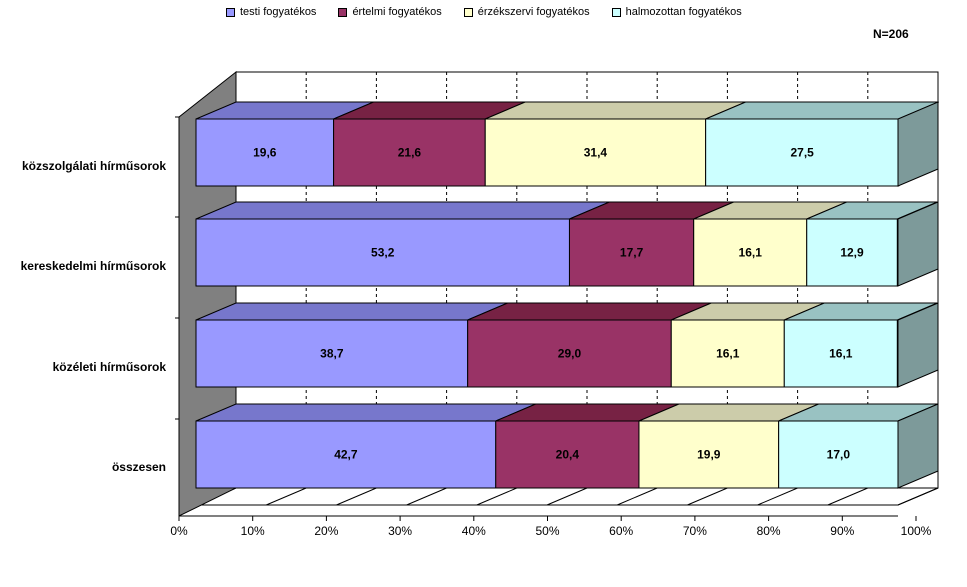 The height and width of the screenshot is (587, 967). Describe the element at coordinates (94, 266) in the screenshot. I see `category-label: kereskedelmi hírműsorok` at that location.